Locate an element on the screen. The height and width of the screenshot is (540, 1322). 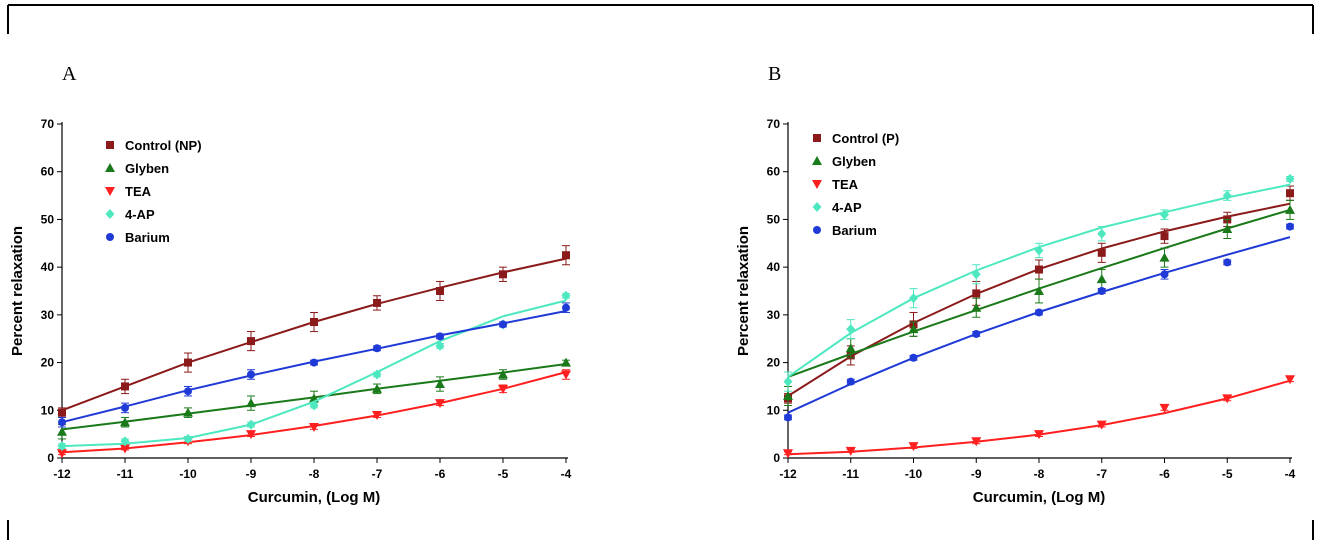
panel-a-x-tick-label: -5 is located at coordinates (503, 474).